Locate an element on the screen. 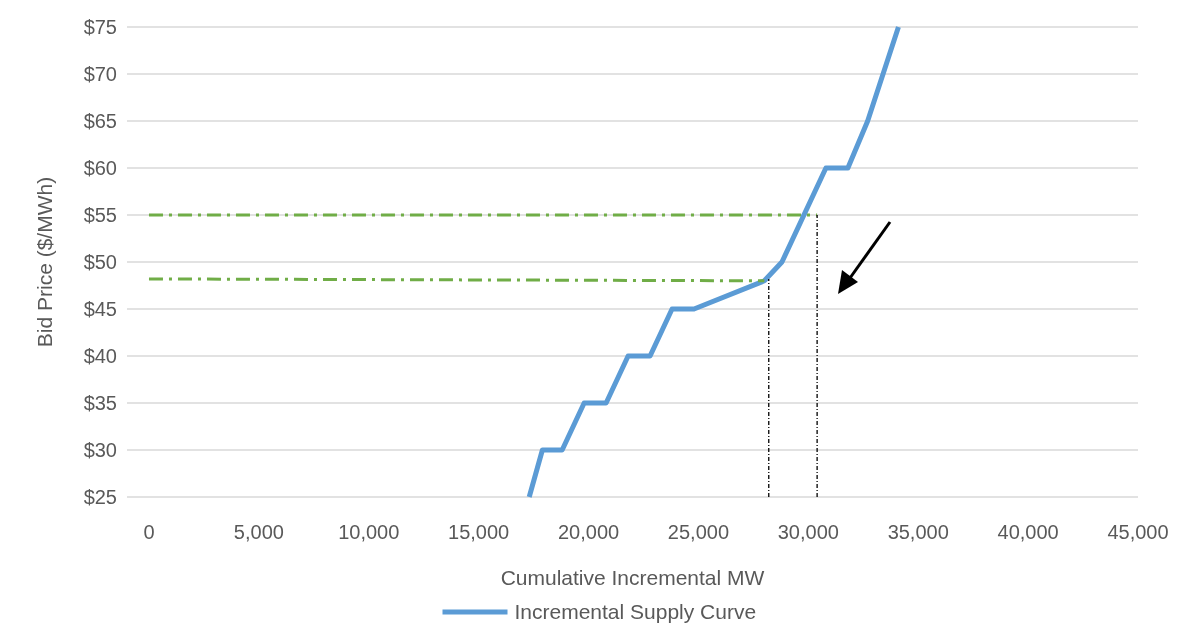 The width and height of the screenshot is (1179, 638). x-axis-title: Cumulative Incremental MW is located at coordinates (632, 577).